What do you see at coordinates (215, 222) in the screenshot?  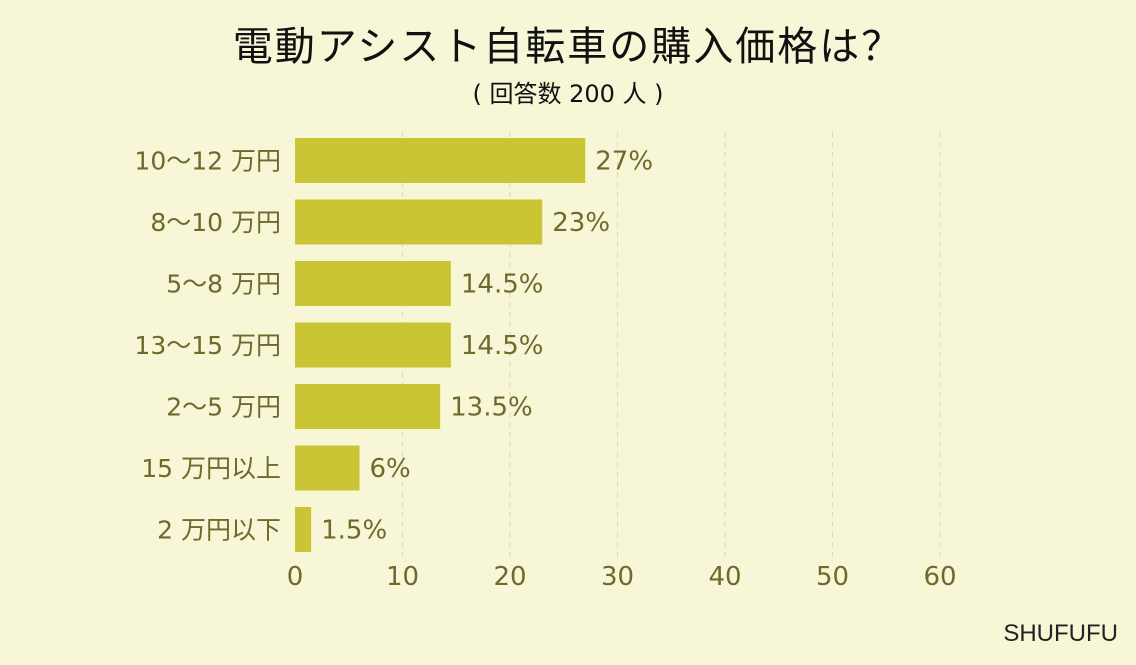 I see `category-label: 8〜10 万円` at bounding box center [215, 222].